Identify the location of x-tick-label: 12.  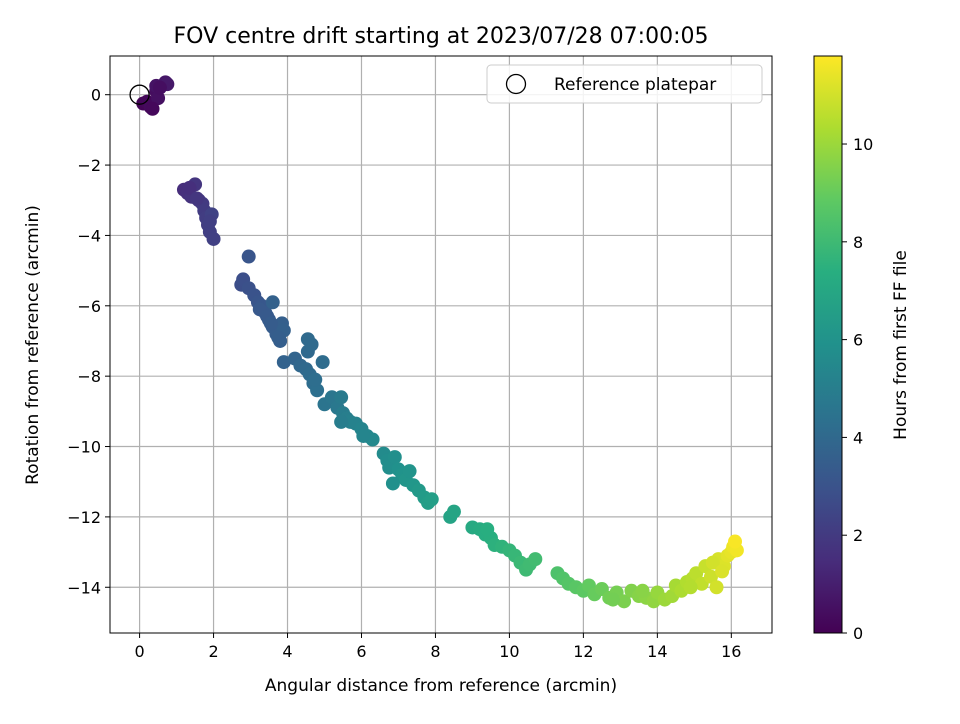
(583, 651).